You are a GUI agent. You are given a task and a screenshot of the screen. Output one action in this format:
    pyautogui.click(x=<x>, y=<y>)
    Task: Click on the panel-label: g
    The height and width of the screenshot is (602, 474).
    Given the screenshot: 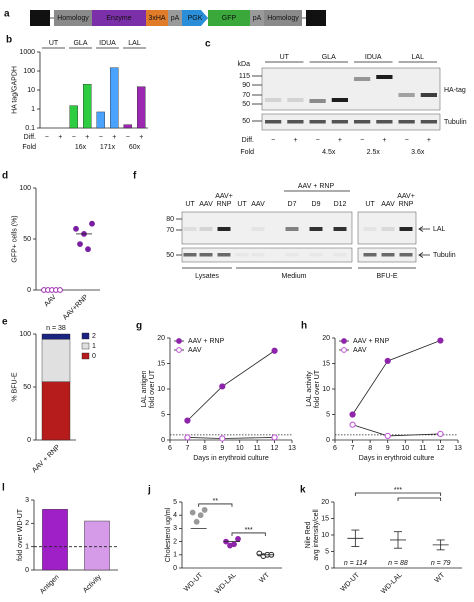 What is the action you would take?
    pyautogui.click(x=139, y=326)
    